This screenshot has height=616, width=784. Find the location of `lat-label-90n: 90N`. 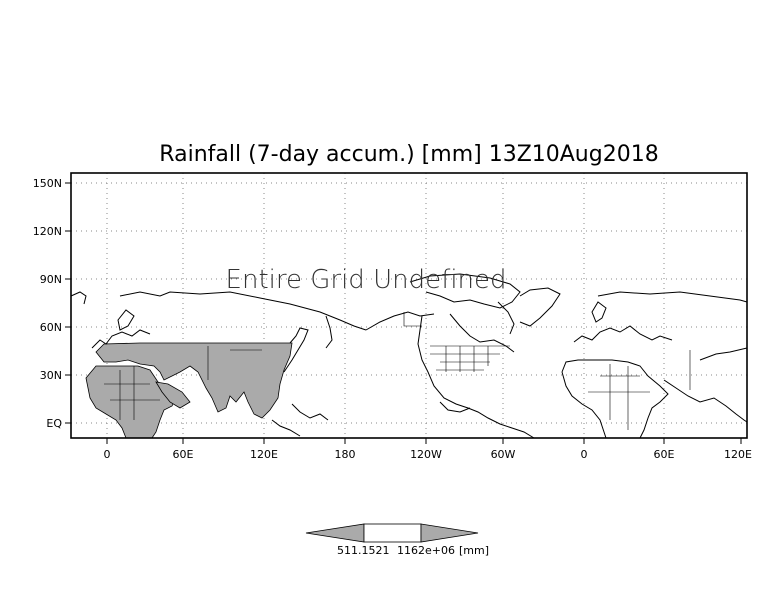

lat-label-90n: 90N is located at coordinates (51, 279).